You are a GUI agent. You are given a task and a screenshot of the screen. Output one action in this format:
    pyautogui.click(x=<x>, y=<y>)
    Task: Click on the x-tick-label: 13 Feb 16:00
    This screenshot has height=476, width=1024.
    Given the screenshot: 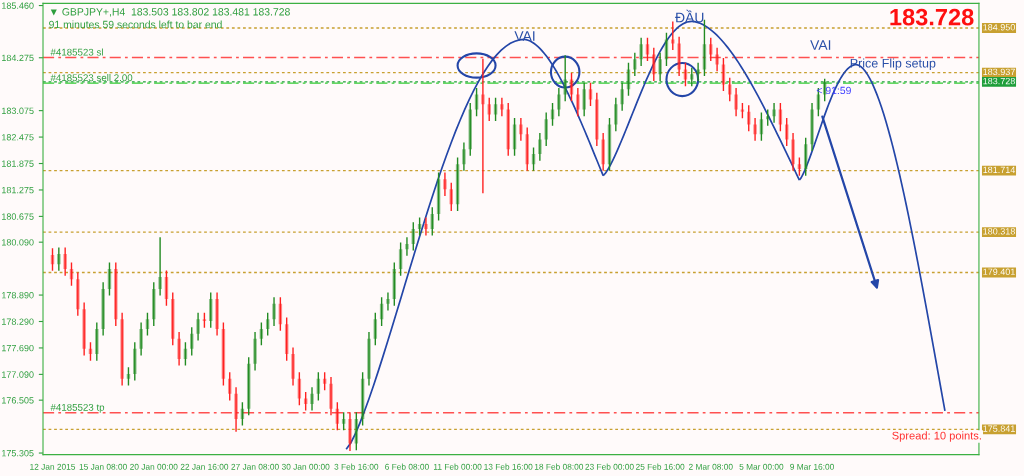 What is the action you would take?
    pyautogui.click(x=508, y=466)
    